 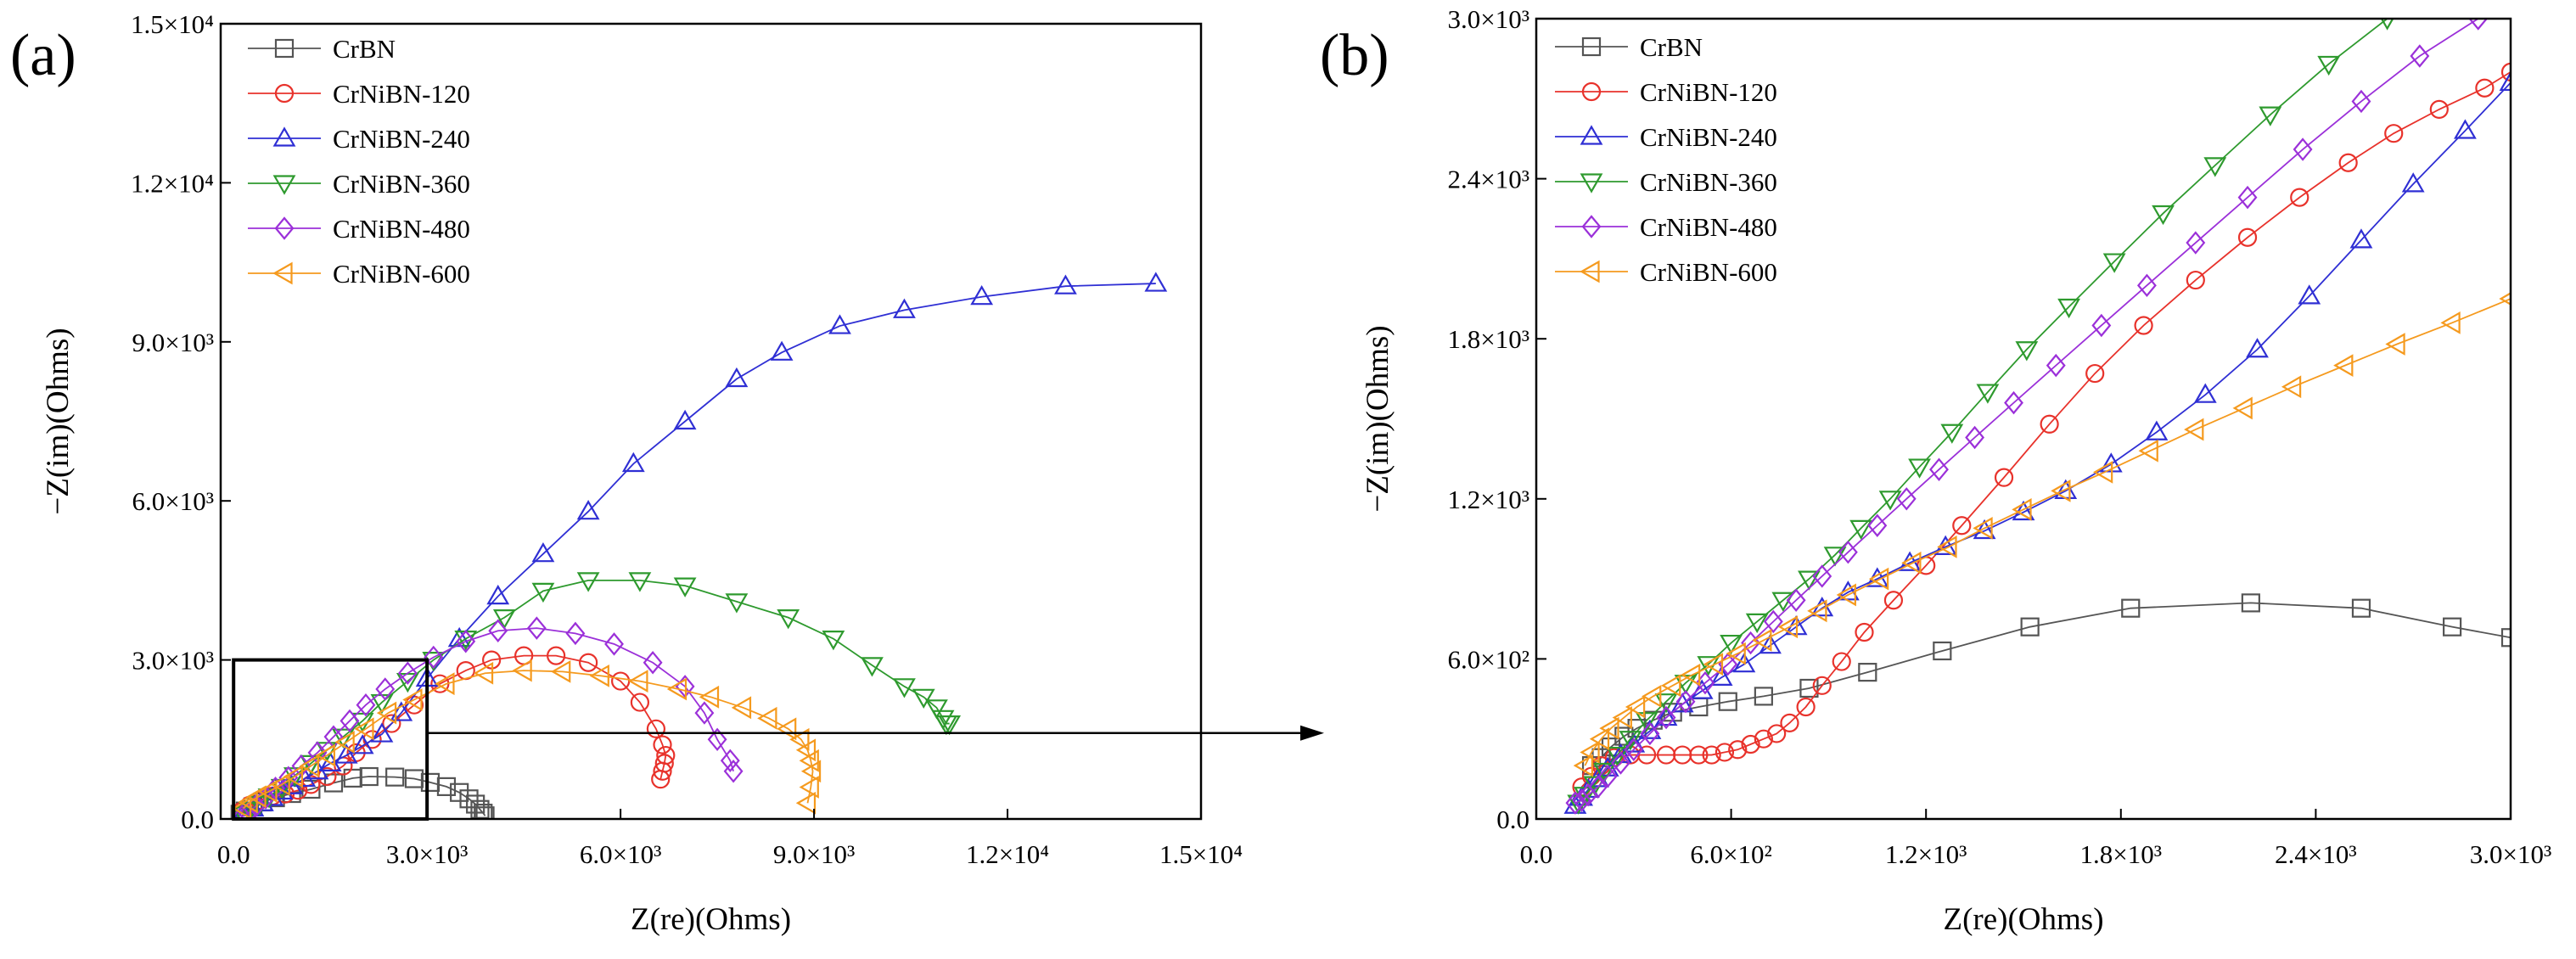 I want to click on y-tick-label: 1.8×10³, so click(x=1488, y=339).